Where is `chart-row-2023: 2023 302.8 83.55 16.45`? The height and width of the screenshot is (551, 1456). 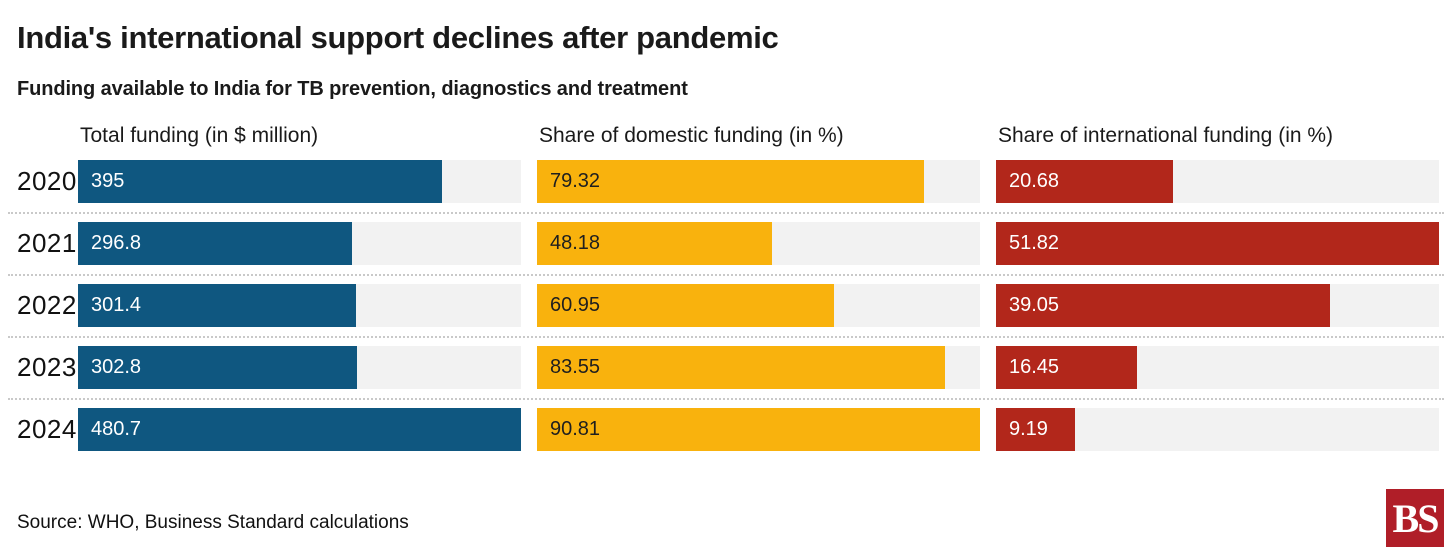 chart-row-2023: 2023 302.8 83.55 16.45 is located at coordinates (728, 367).